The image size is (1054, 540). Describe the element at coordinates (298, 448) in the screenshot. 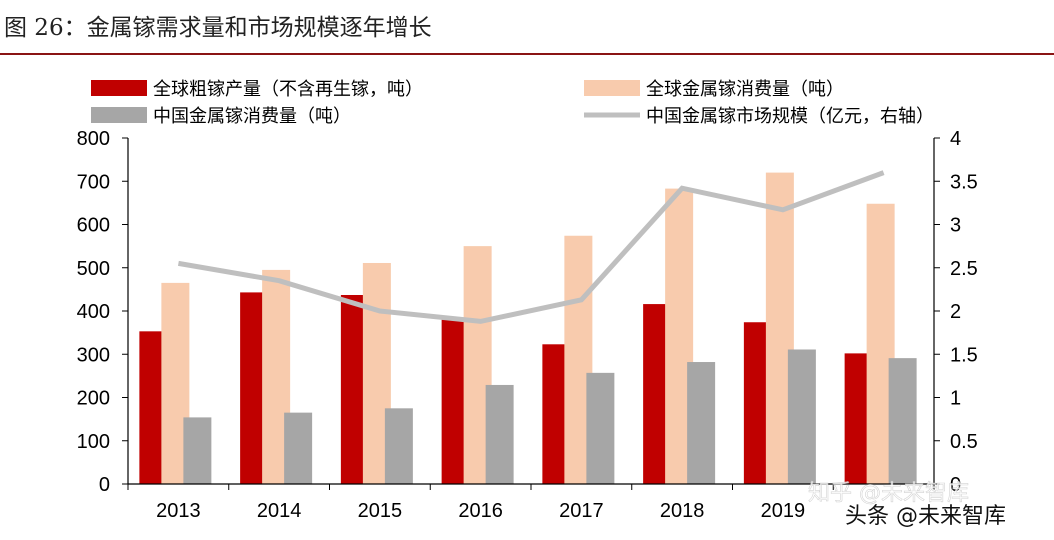

I see `bar-china-consumption-2014` at that location.